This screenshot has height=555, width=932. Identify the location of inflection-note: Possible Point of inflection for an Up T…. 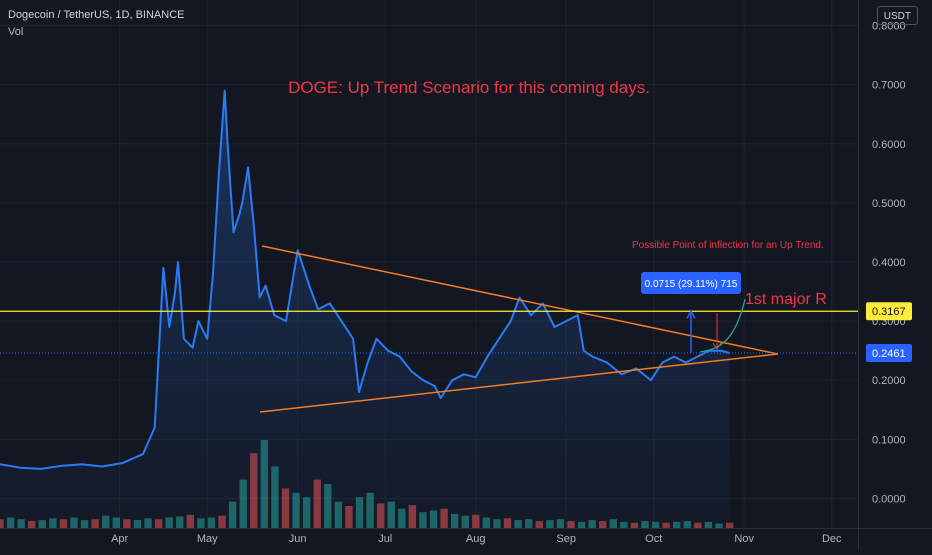
(728, 245).